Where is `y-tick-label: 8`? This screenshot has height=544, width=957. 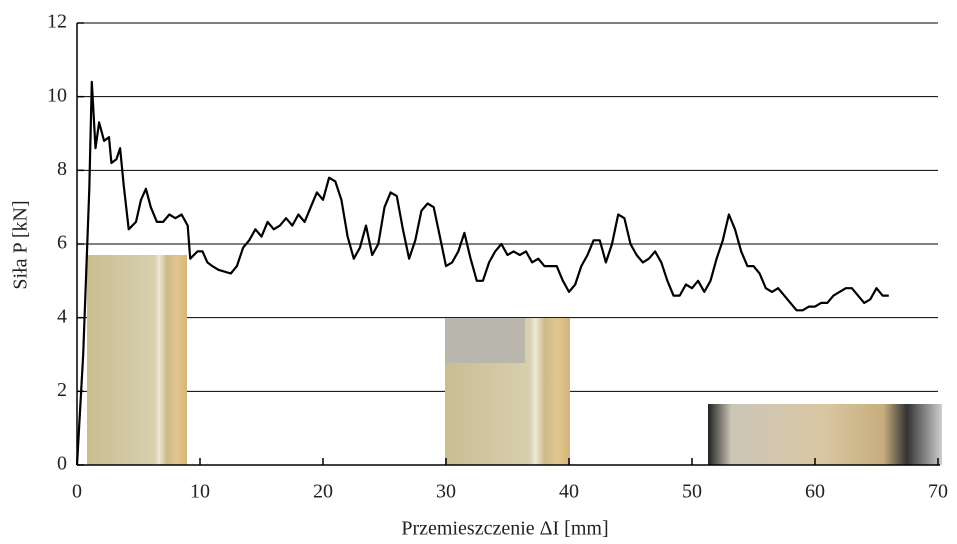 y-tick-label: 8 is located at coordinates (62, 169).